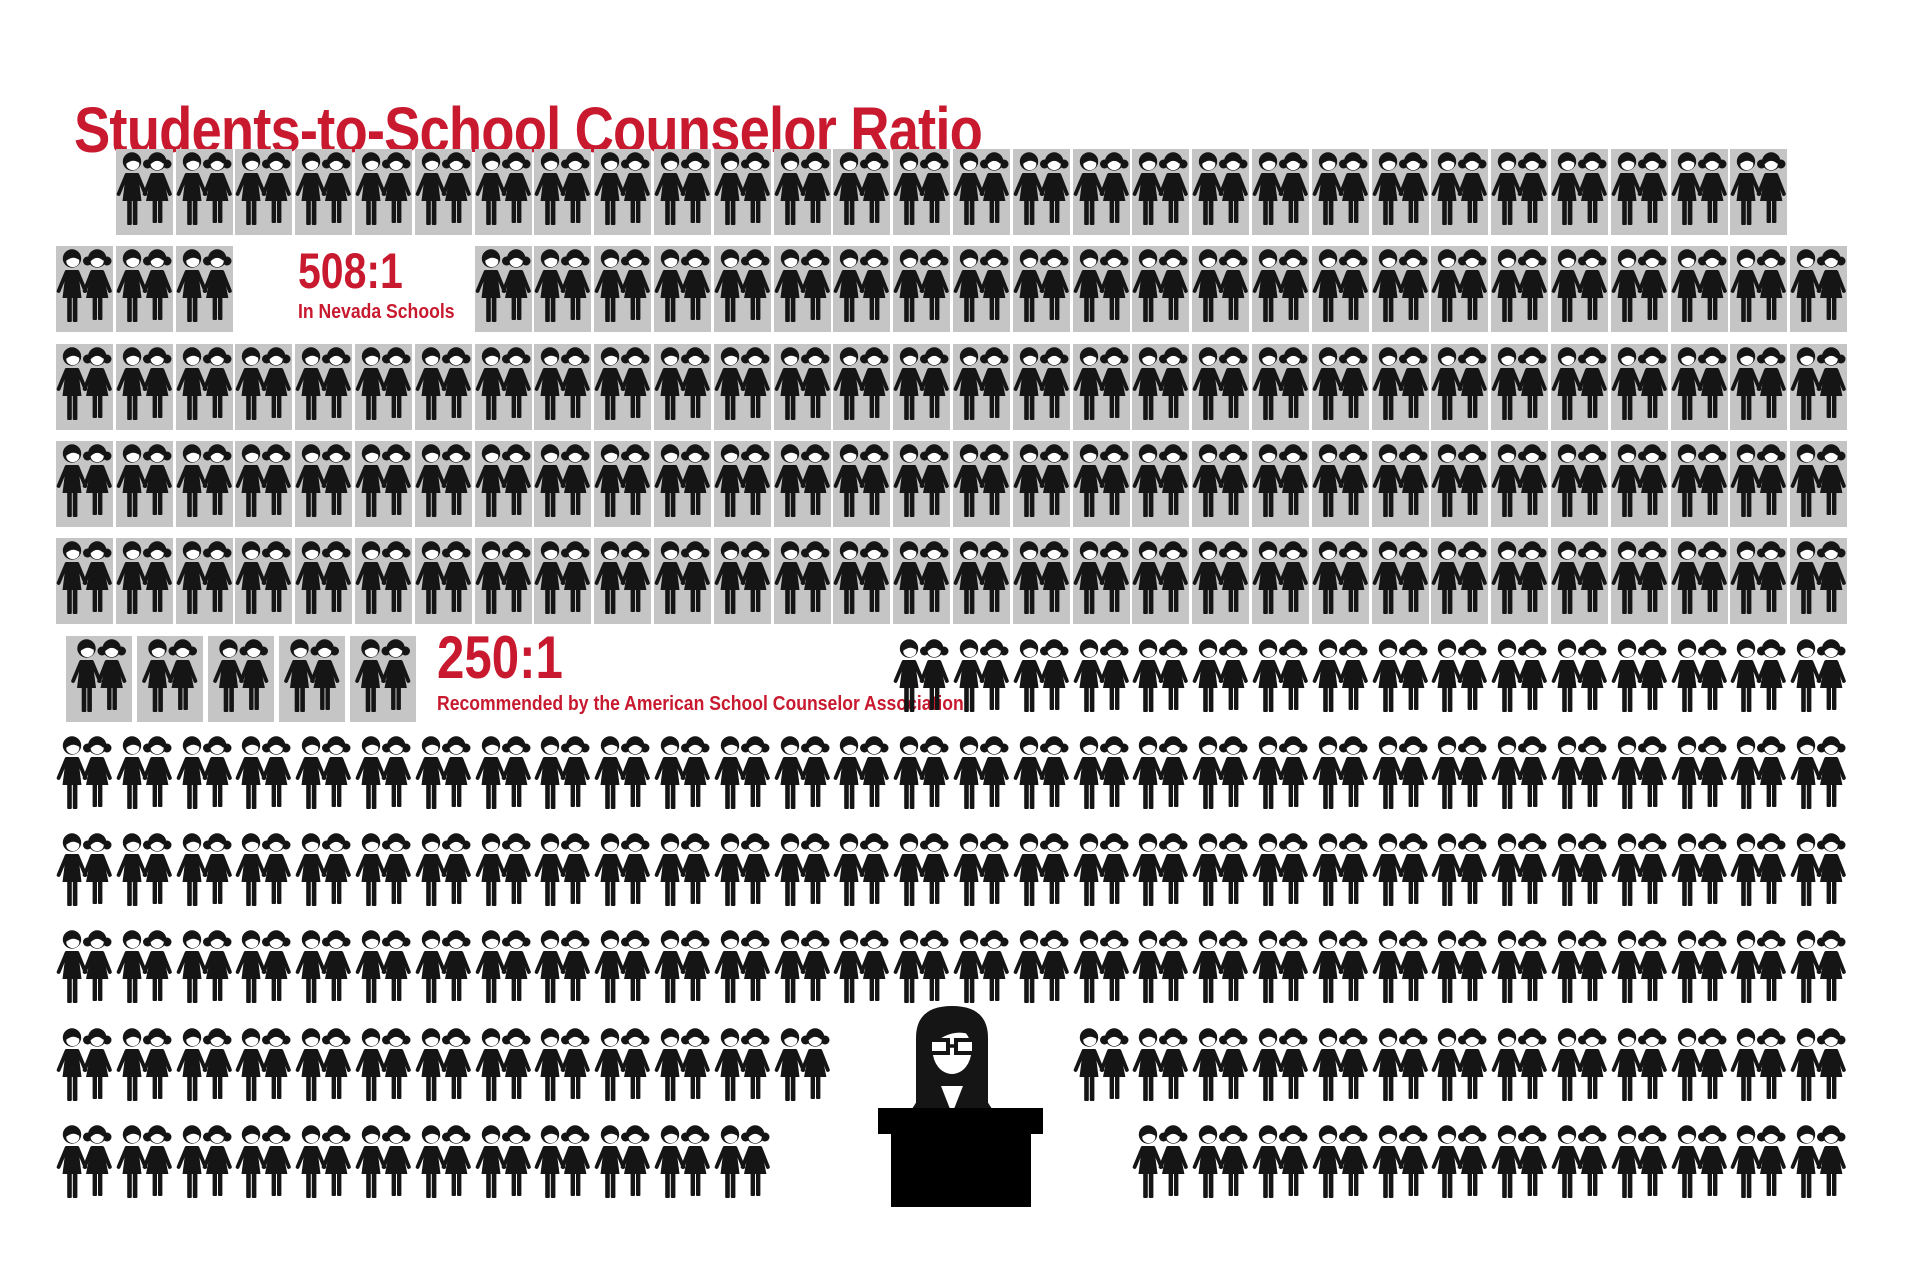 The height and width of the screenshot is (1280, 1920). Describe the element at coordinates (387, 284) in the screenshot. I see `nevada-ratio-label: 508:1 In Nevada Schools` at that location.